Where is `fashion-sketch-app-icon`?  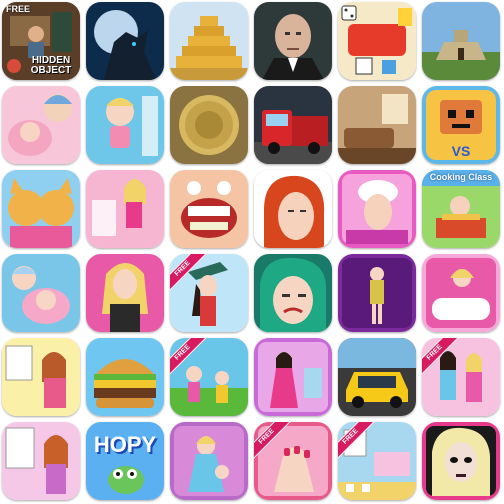
fashion-sketch-app-icon is located at coordinates (41, 461).